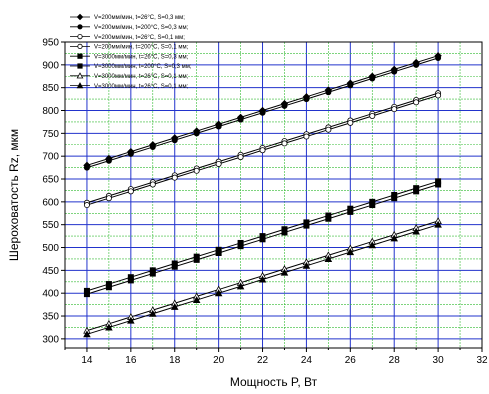  Describe the element at coordinates (50, 134) in the screenshot. I see `y-tick-label: 750` at that location.